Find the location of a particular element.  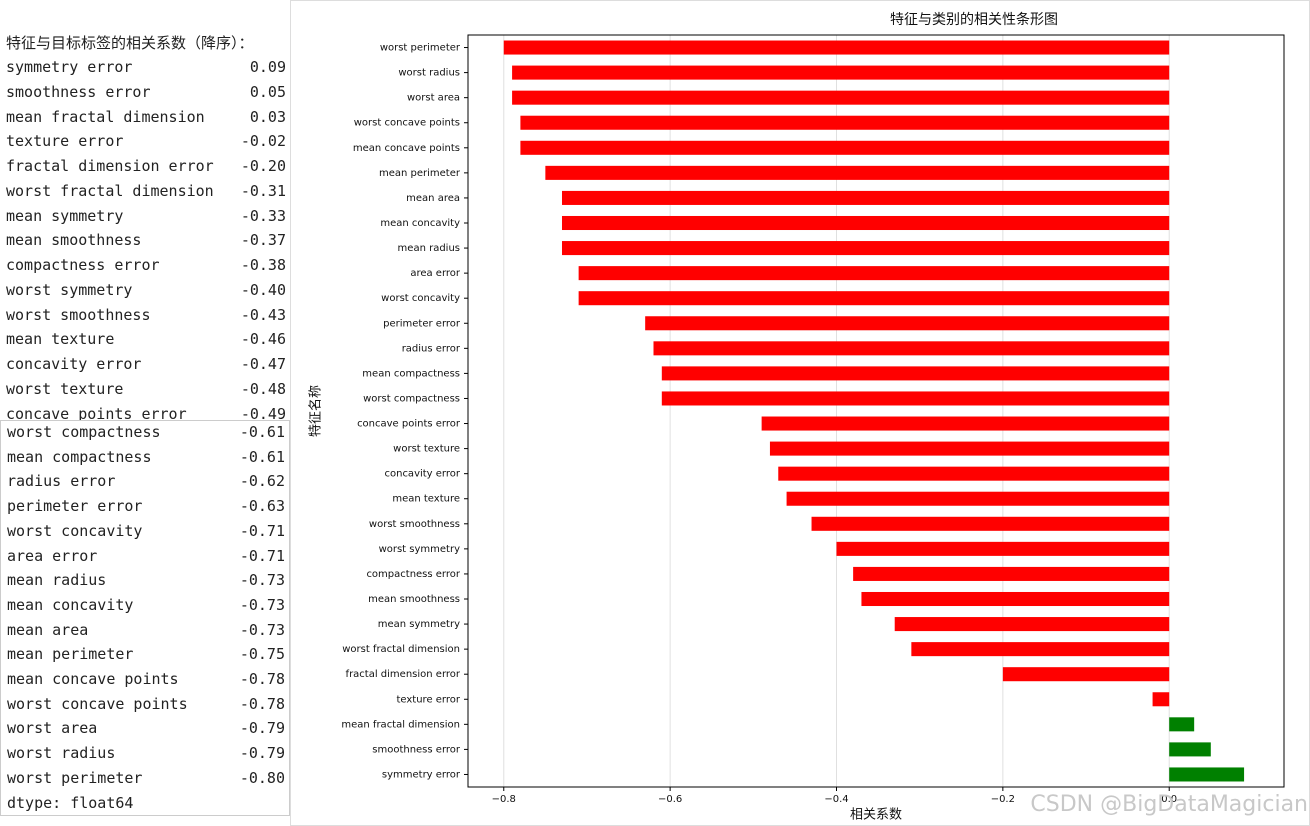

y-tick-label: mean smoothness is located at coordinates (414, 599).